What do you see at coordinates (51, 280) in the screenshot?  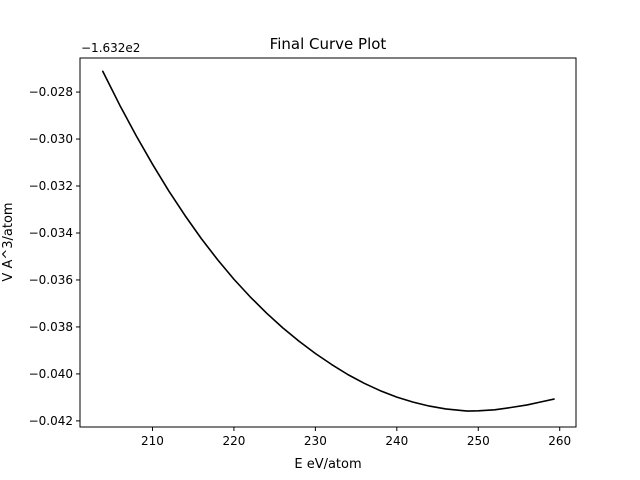 I see `y-tick-label: −0.036` at bounding box center [51, 280].